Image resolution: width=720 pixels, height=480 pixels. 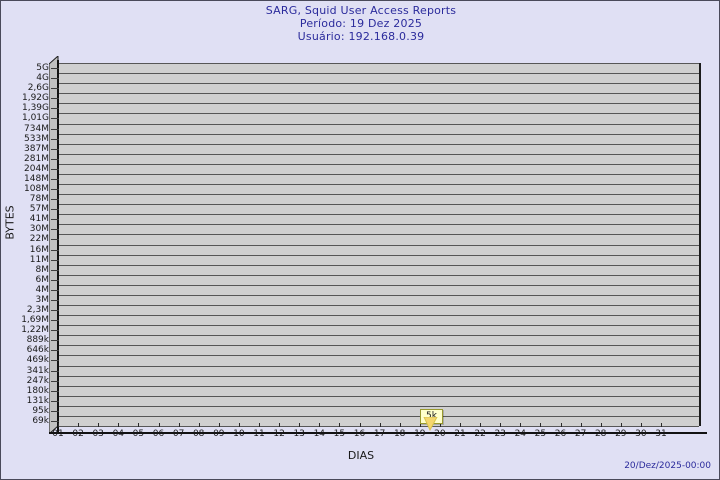 What do you see at coordinates (42, 279) in the screenshot?
I see `y-tick-label: 6M` at bounding box center [42, 279].